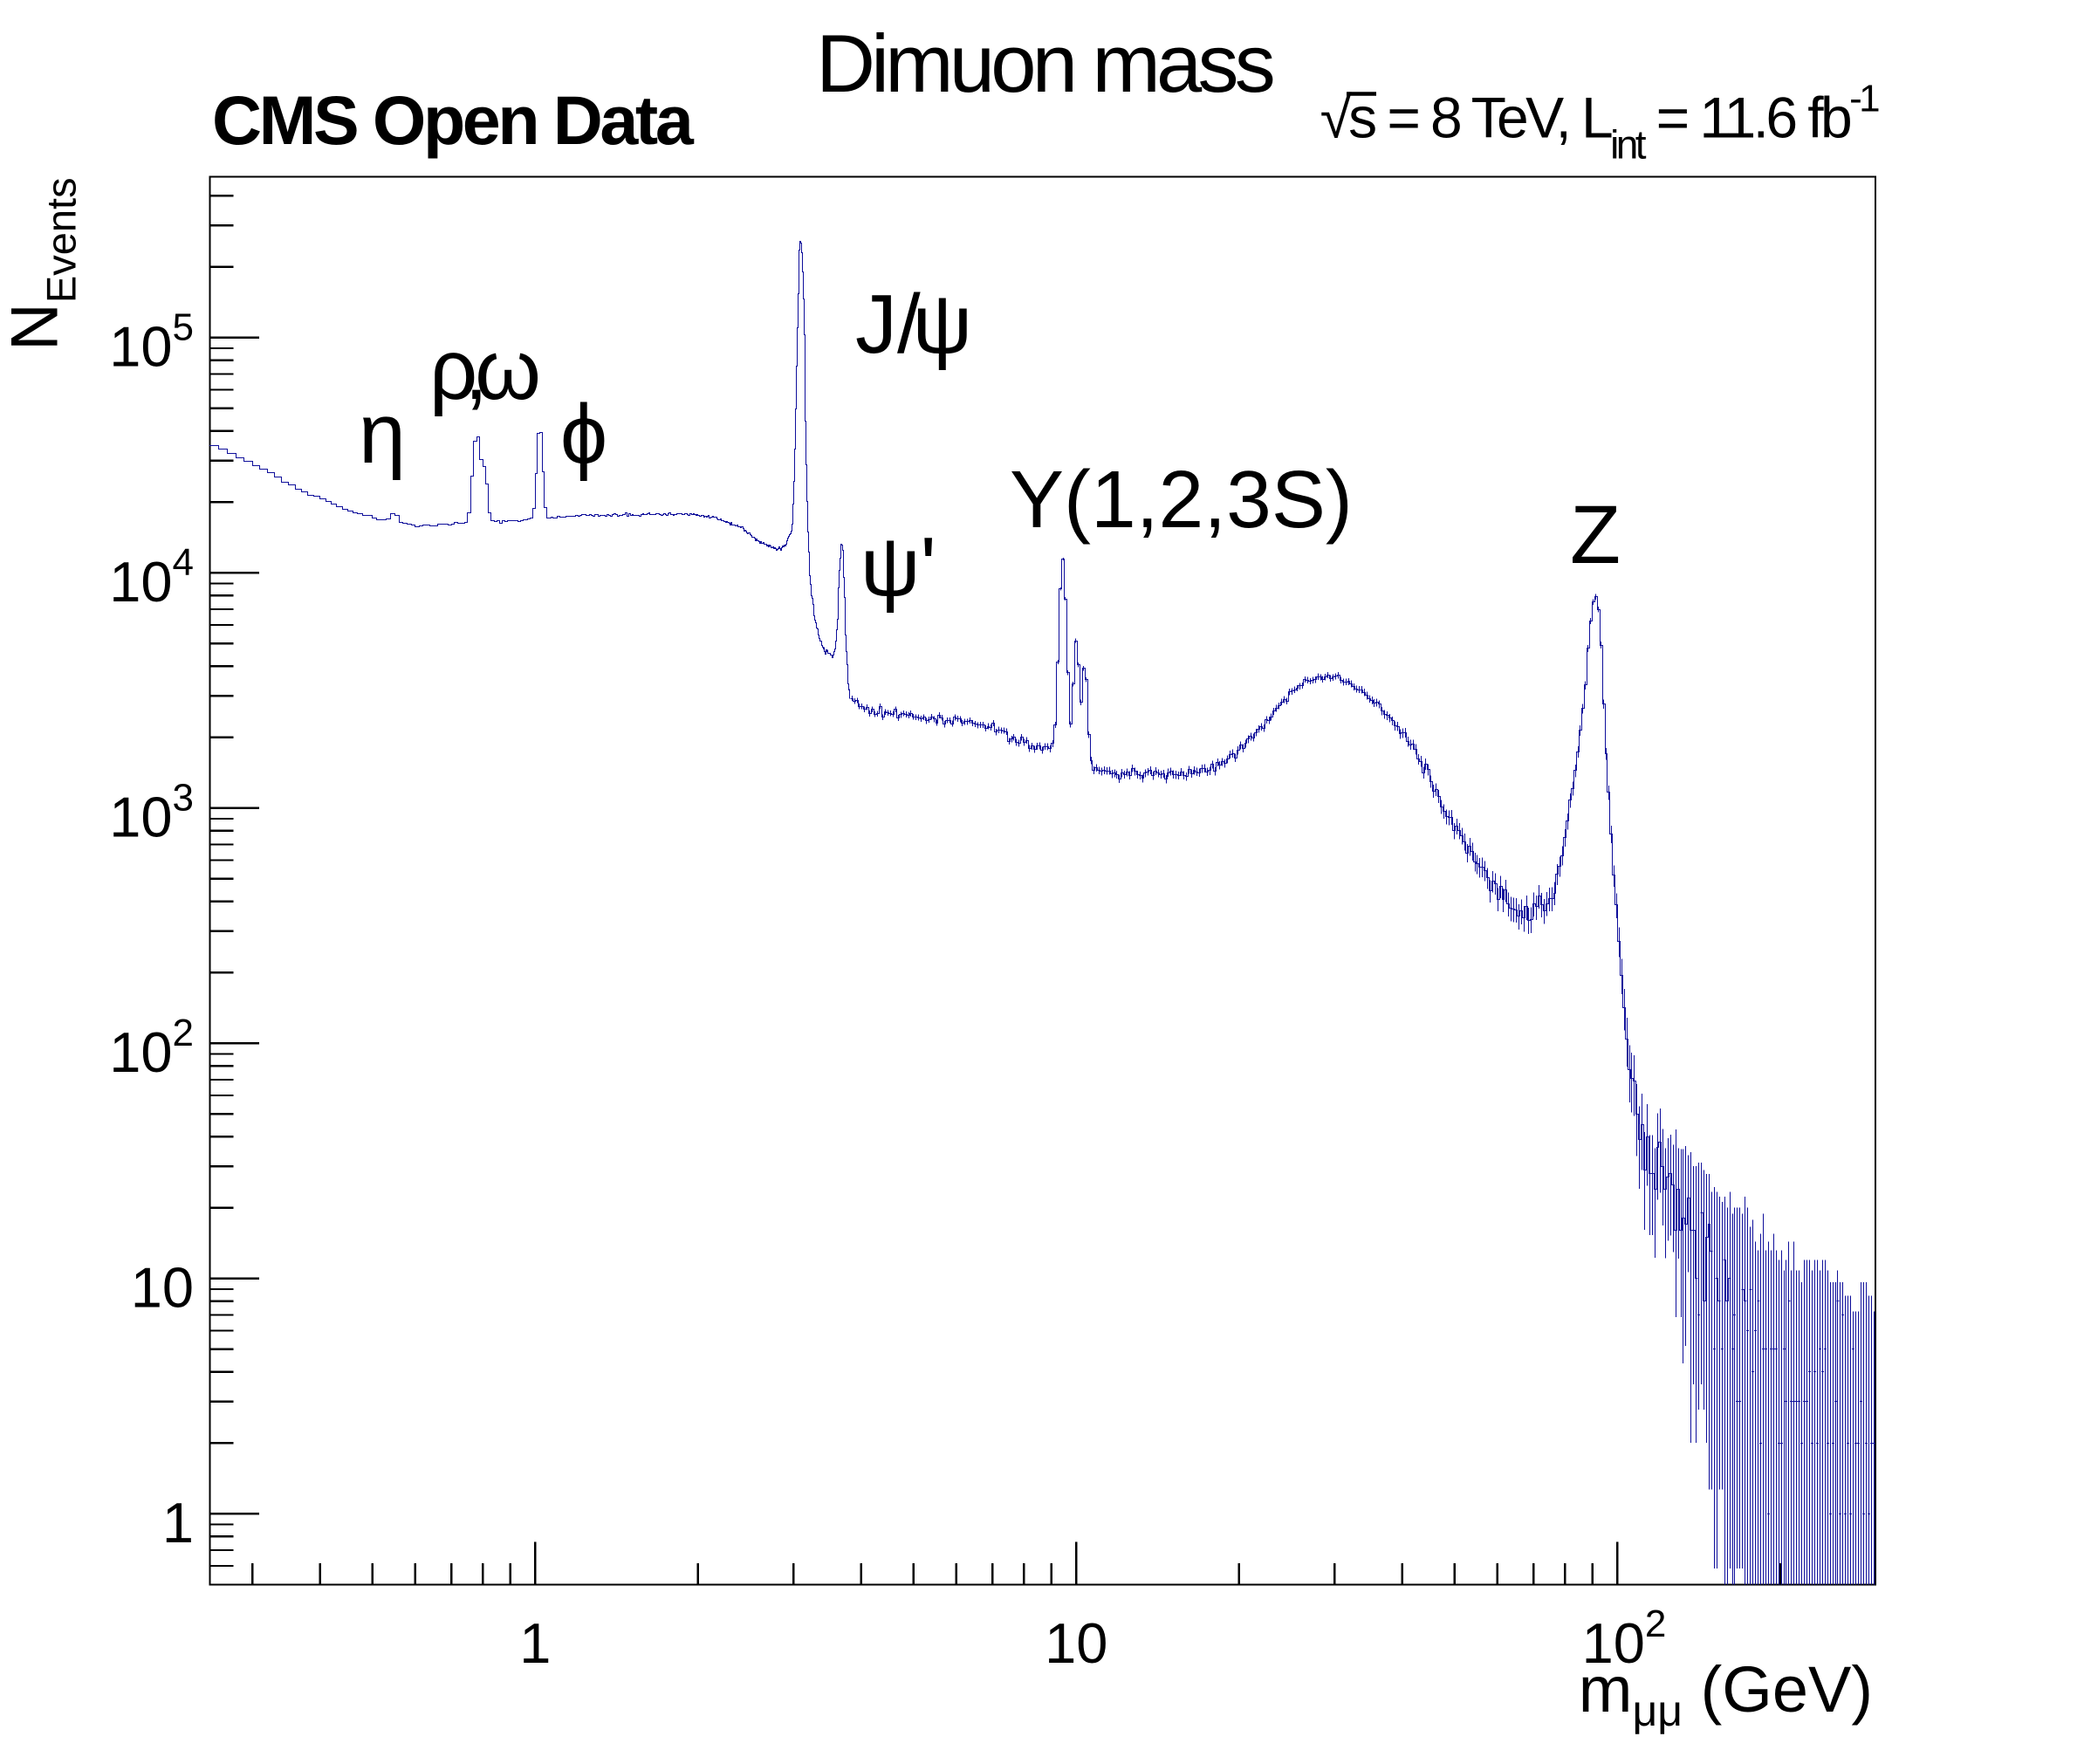 This screenshot has width=2084, height=1764. Describe the element at coordinates (453, 120) in the screenshot. I see `svg-text: CMS Open Data` at that location.